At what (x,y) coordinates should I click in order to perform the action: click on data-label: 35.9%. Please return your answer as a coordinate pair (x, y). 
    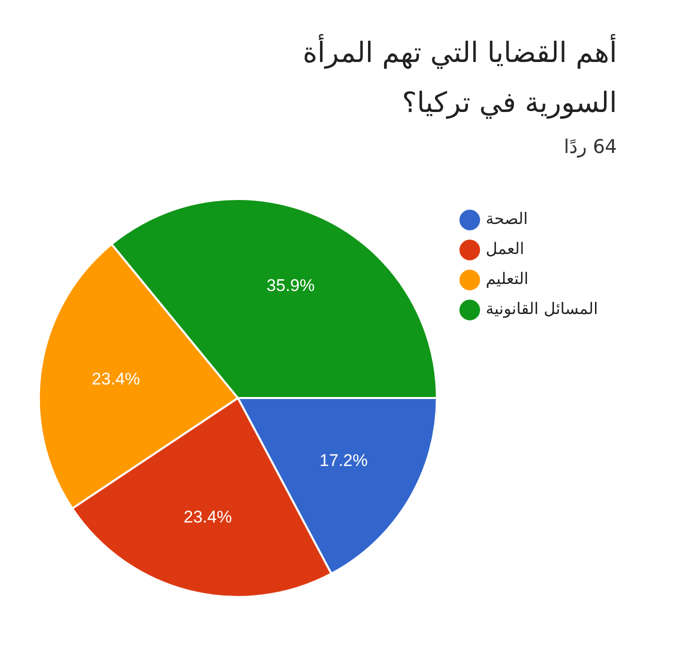
    Looking at the image, I should click on (290, 286).